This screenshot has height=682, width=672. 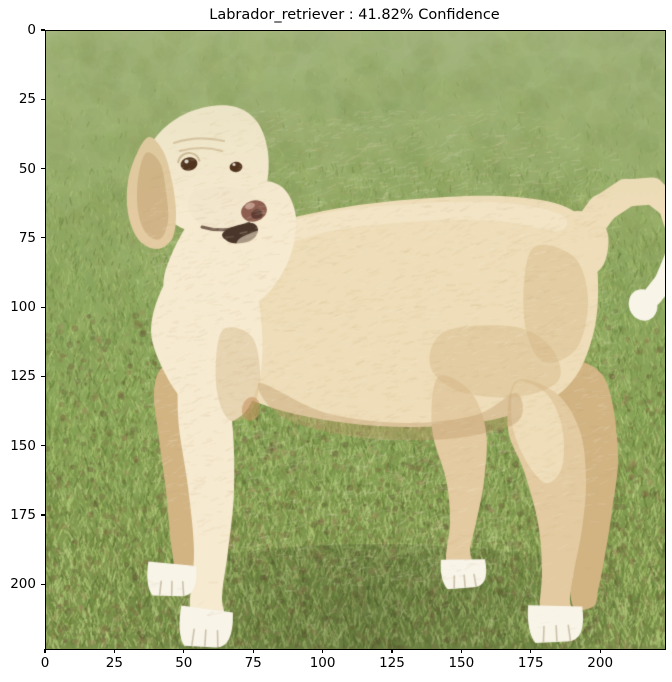 What do you see at coordinates (392, 663) in the screenshot?
I see `x-tick-label: 125` at bounding box center [392, 663].